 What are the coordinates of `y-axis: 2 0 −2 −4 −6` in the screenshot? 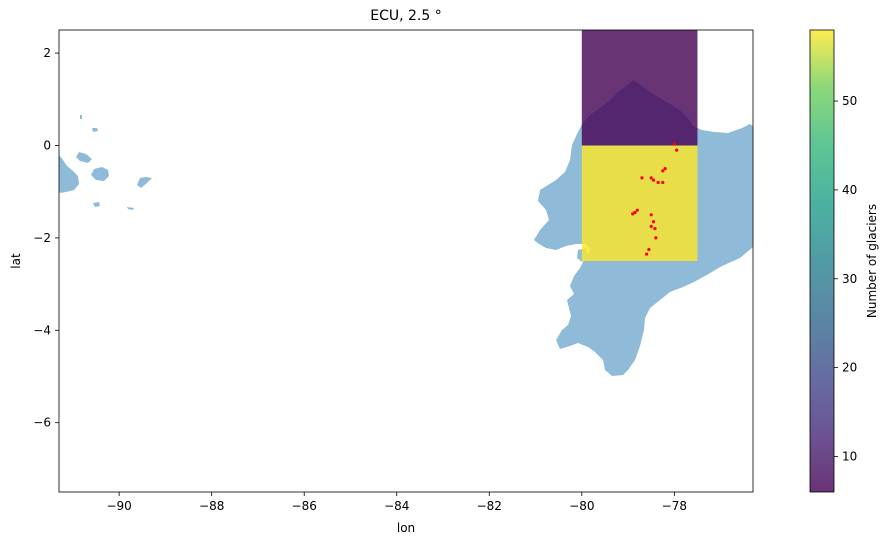 It's located at (46, 238).